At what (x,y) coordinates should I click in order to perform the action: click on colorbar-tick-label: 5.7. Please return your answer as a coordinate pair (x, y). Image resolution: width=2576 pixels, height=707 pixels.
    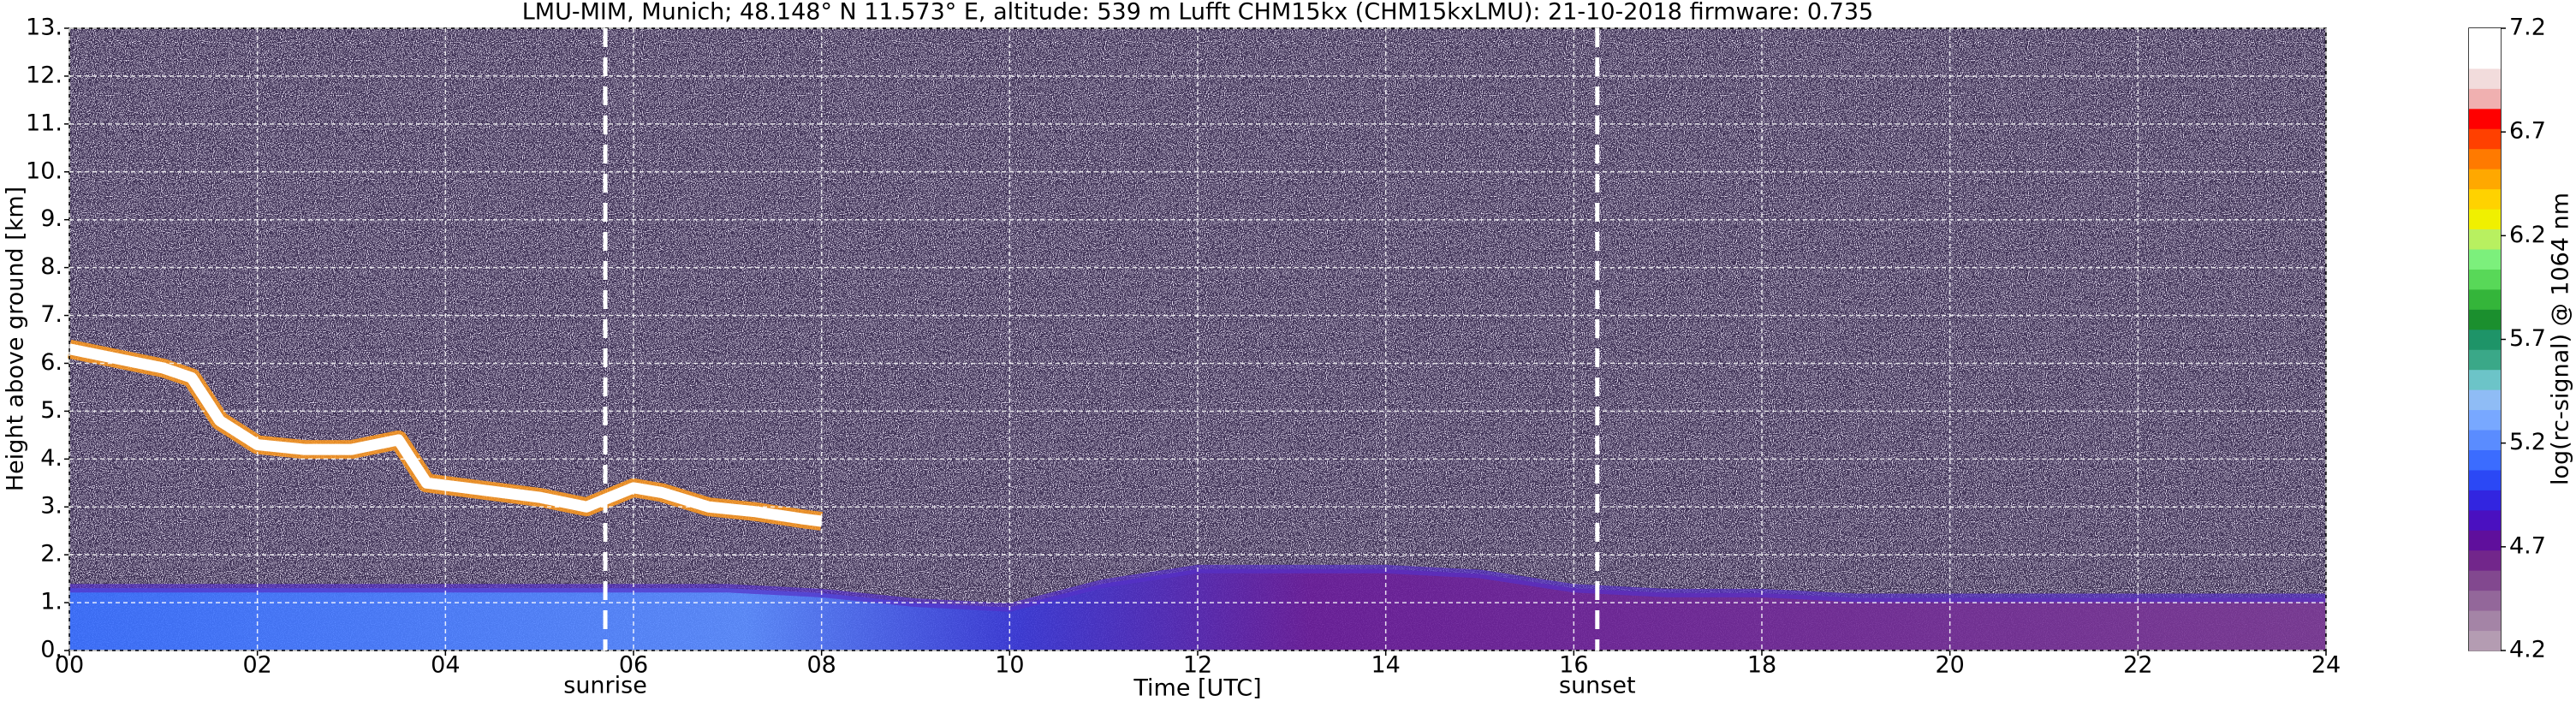
    Looking at the image, I should click on (2527, 338).